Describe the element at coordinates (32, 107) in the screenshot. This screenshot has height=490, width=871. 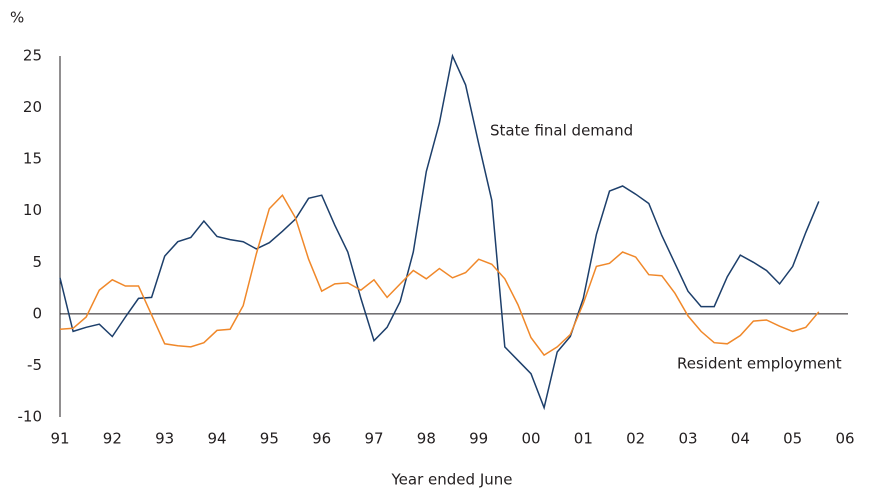
I see `y-tick-label: 20` at that location.